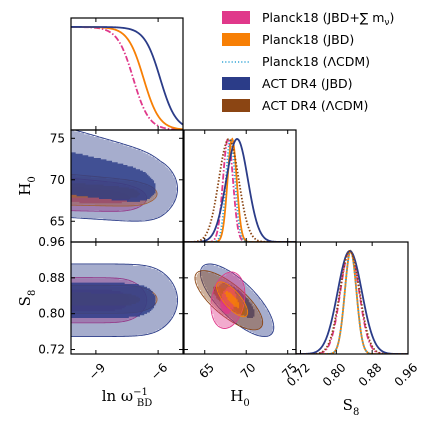 The width and height of the screenshot is (428, 429). I want to click on xtick-label-H0-0: 65, so click(206, 370).